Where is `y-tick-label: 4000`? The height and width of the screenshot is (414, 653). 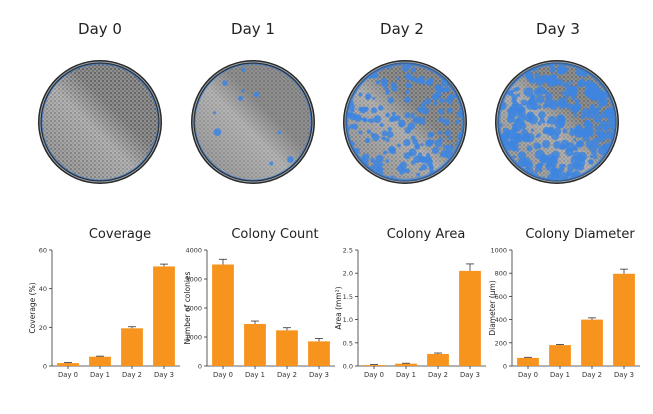 y-tick-label: 4000 is located at coordinates (193, 251).